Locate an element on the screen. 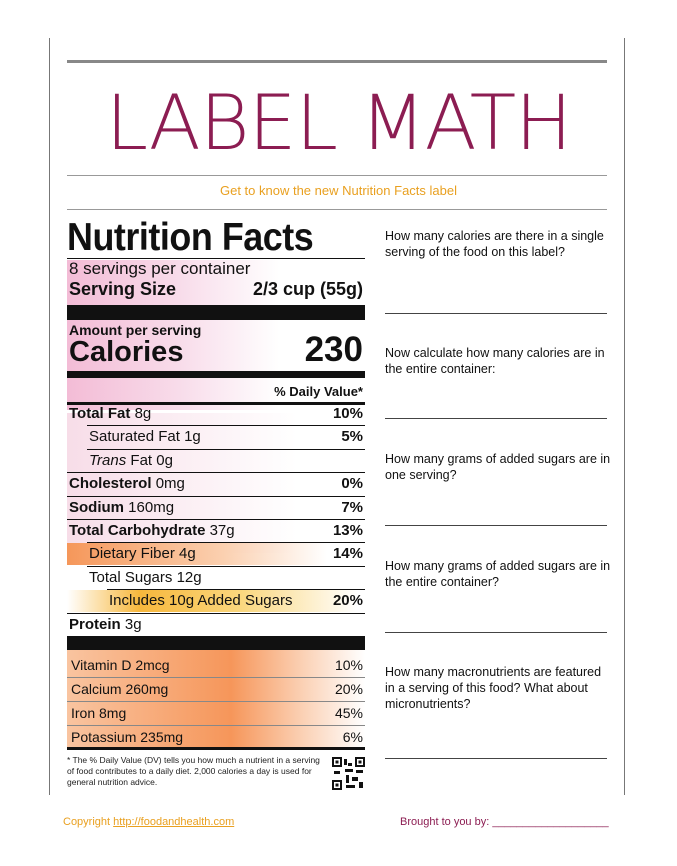 The width and height of the screenshot is (677, 866). nutrient-row: Total Fat 8g is located at coordinates (110, 413).